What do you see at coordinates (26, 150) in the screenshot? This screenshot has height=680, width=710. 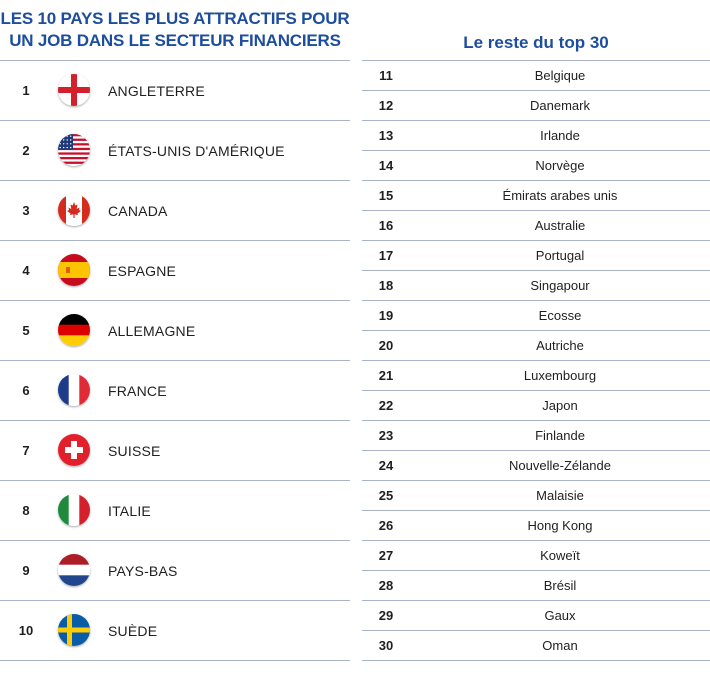 I see `rank-number: 2` at bounding box center [26, 150].